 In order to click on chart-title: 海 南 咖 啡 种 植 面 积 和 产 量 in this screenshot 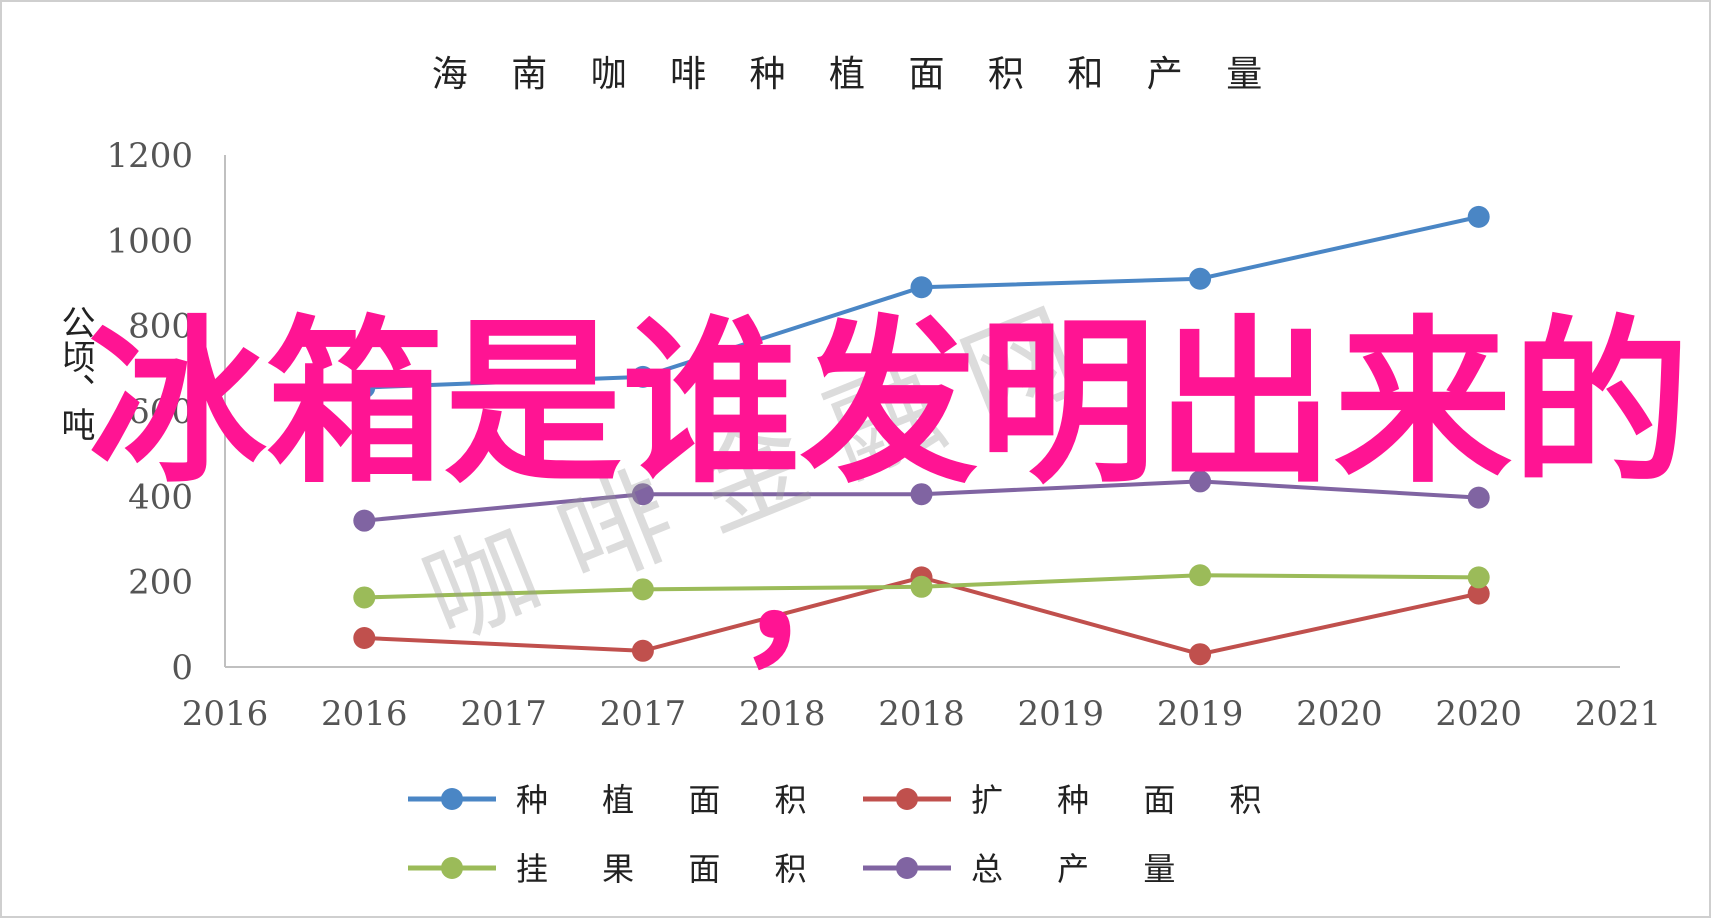, I will do `click(855, 74)`.